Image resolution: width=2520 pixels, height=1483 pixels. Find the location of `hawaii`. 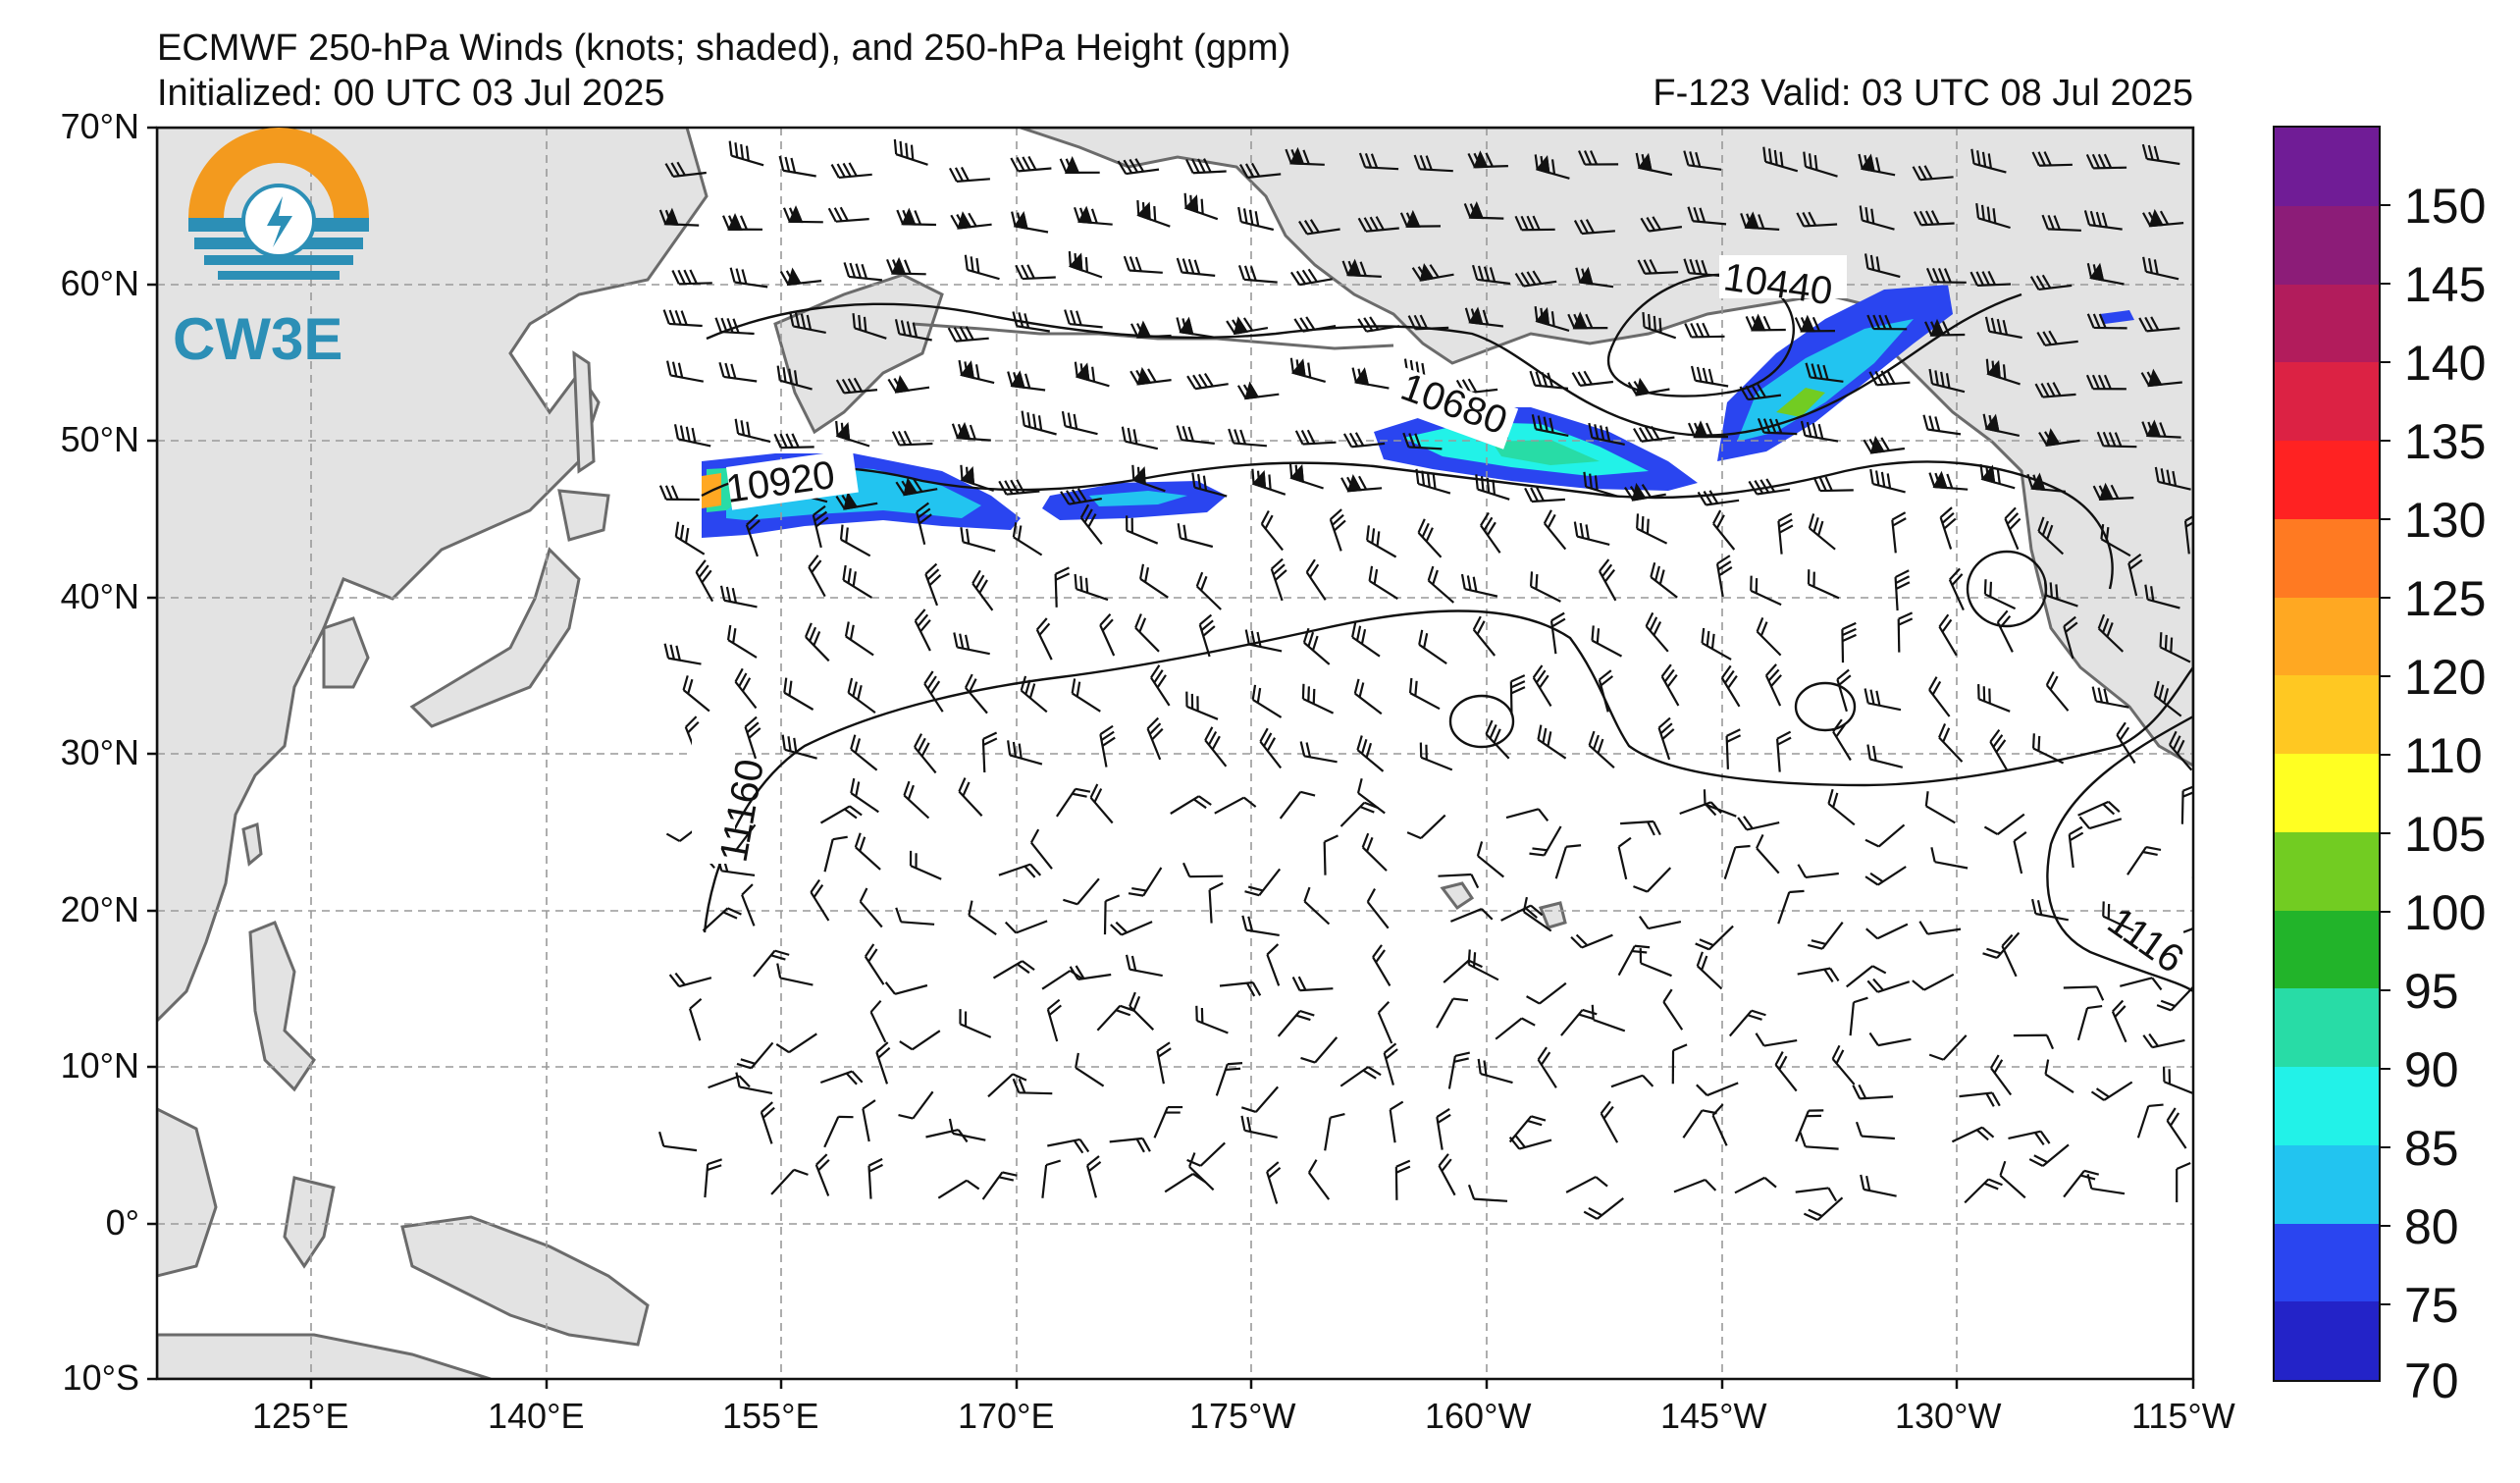

hawaii is located at coordinates (1503, 905).